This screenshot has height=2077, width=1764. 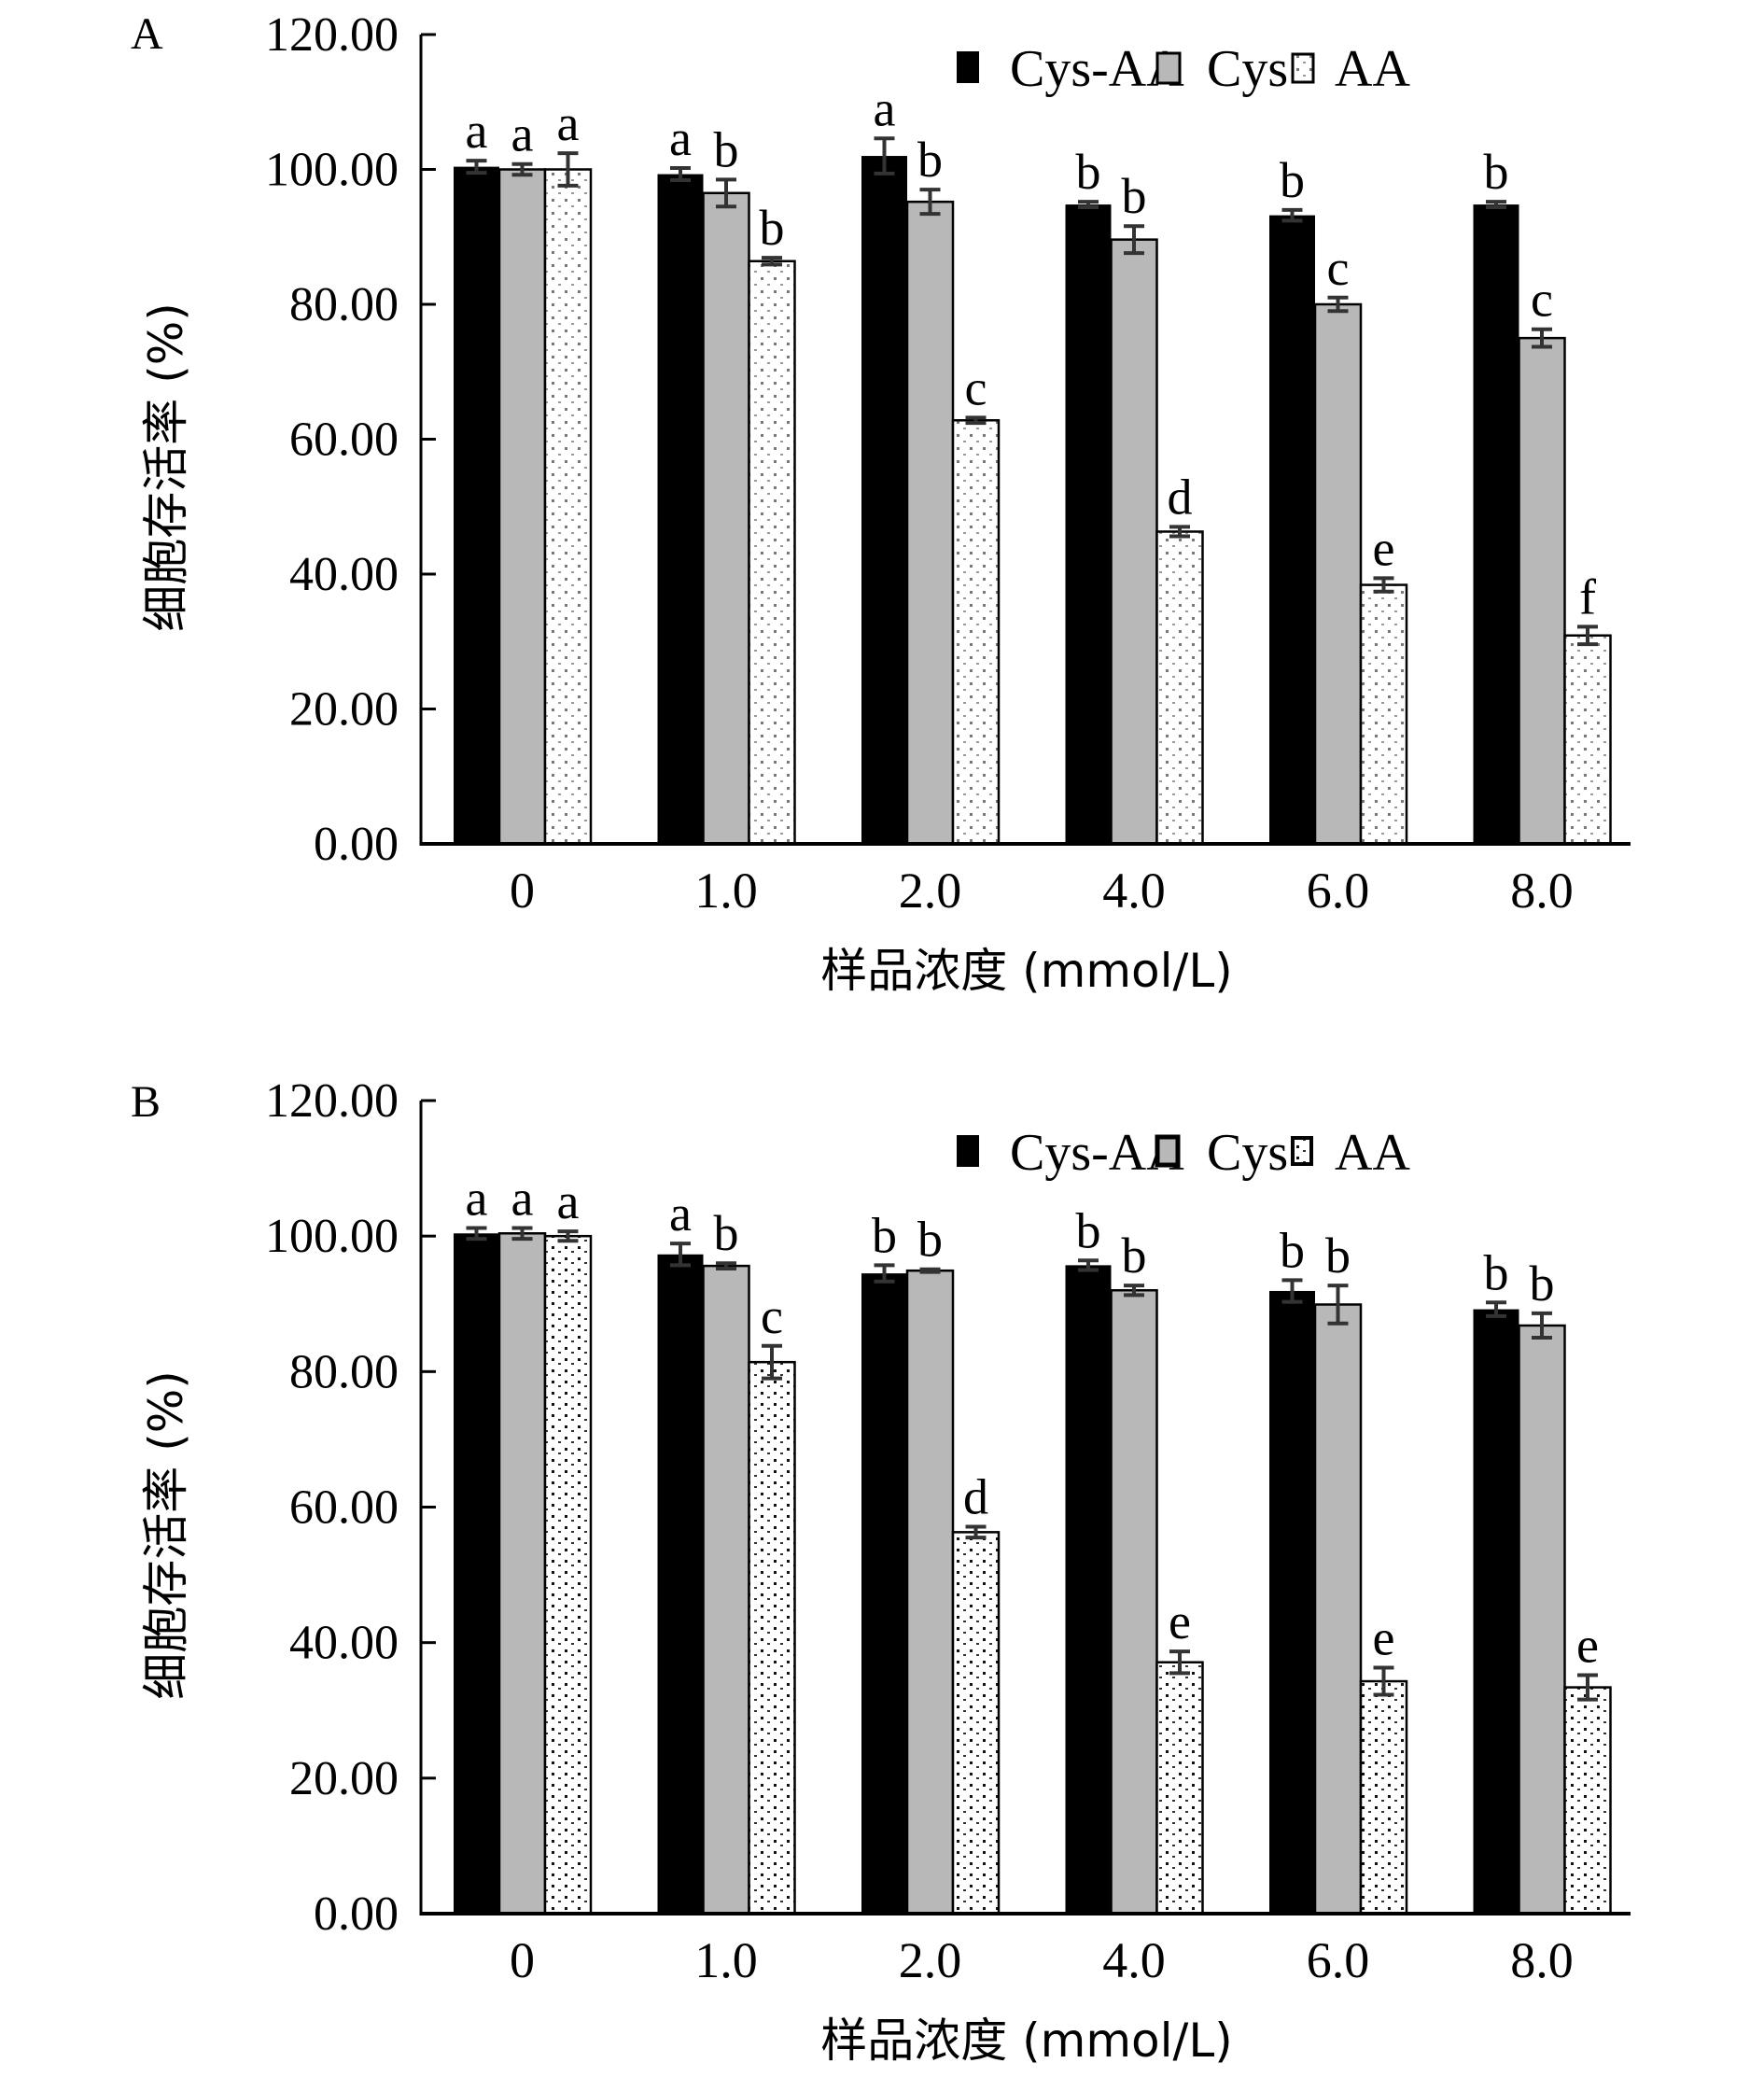 I want to click on bar-cys-aa-4.0, so click(x=1088, y=1589).